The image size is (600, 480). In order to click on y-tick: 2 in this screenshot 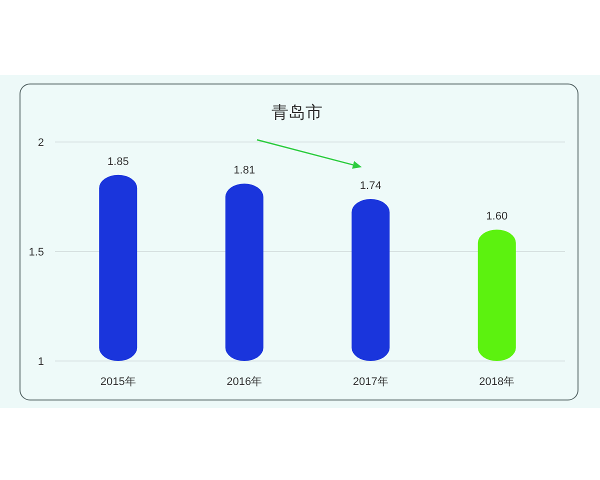, I will do `click(41, 143)`.